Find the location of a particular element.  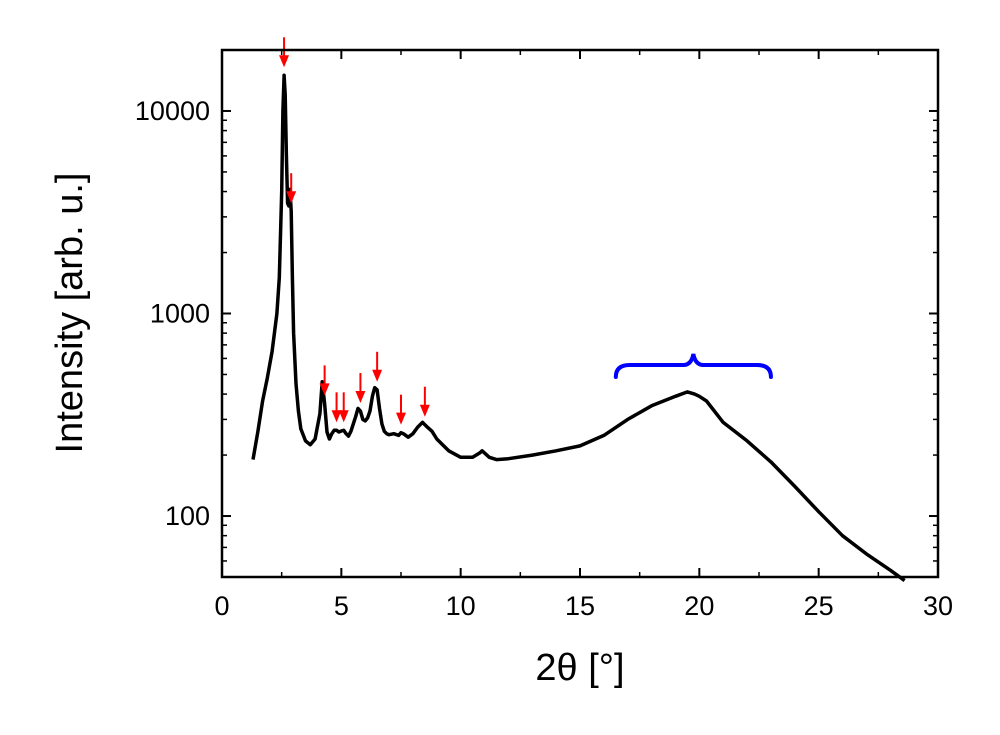

x-tick-label: 15 is located at coordinates (580, 606).